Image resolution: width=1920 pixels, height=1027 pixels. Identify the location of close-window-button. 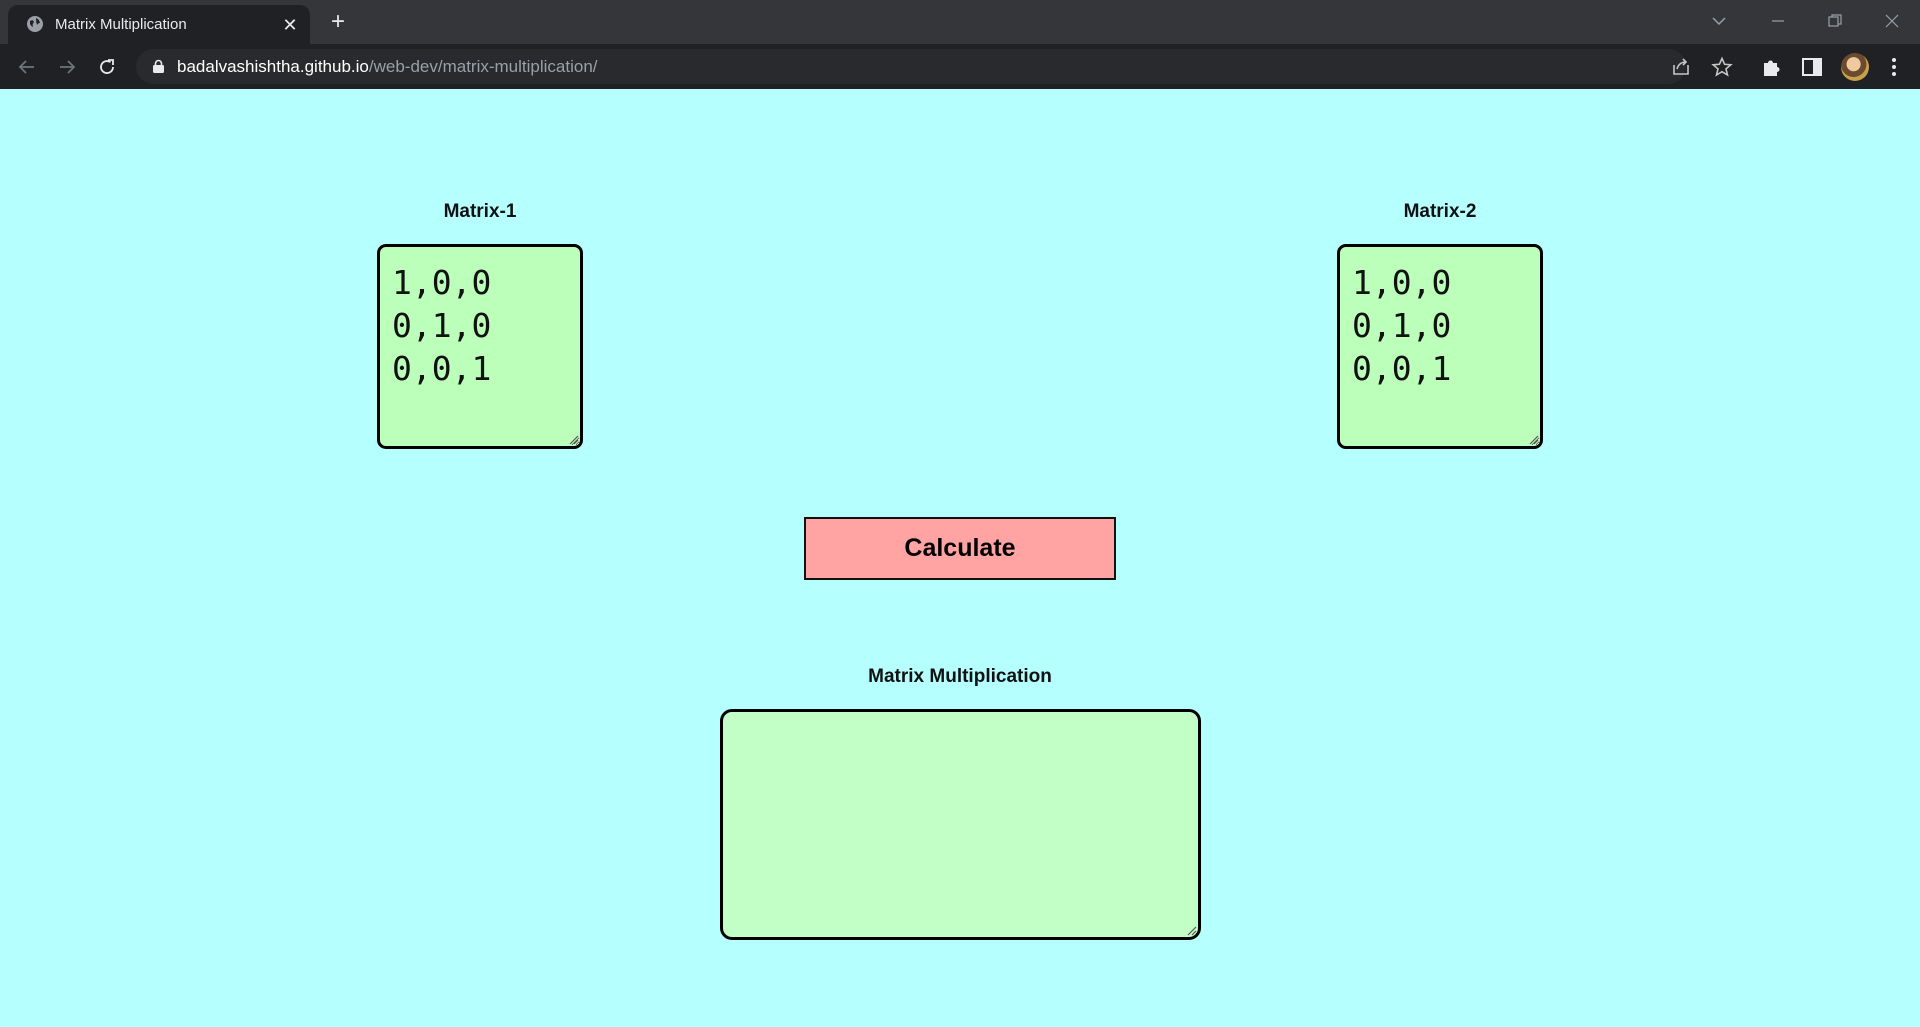
(1892, 21).